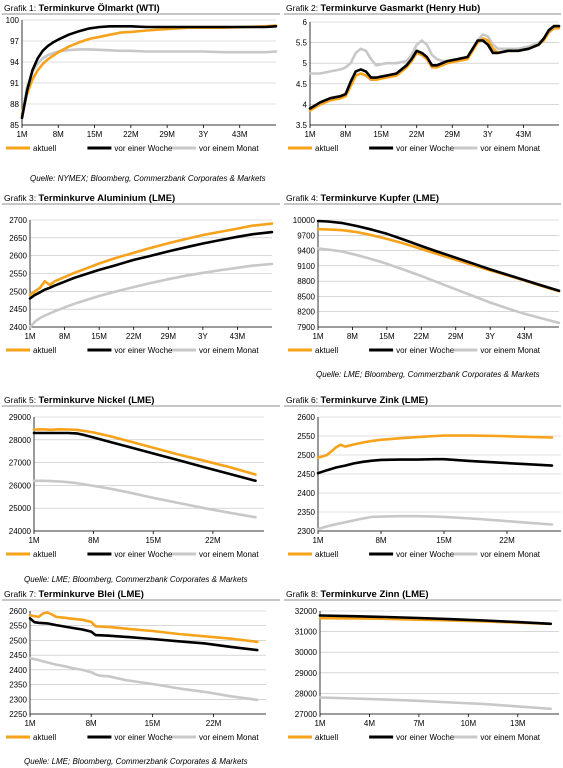 The height and width of the screenshot is (768, 563). Describe the element at coordinates (98, 8) in the screenshot. I see `chart-title-text: Terminkurve Ölmarkt (WTI)` at that location.